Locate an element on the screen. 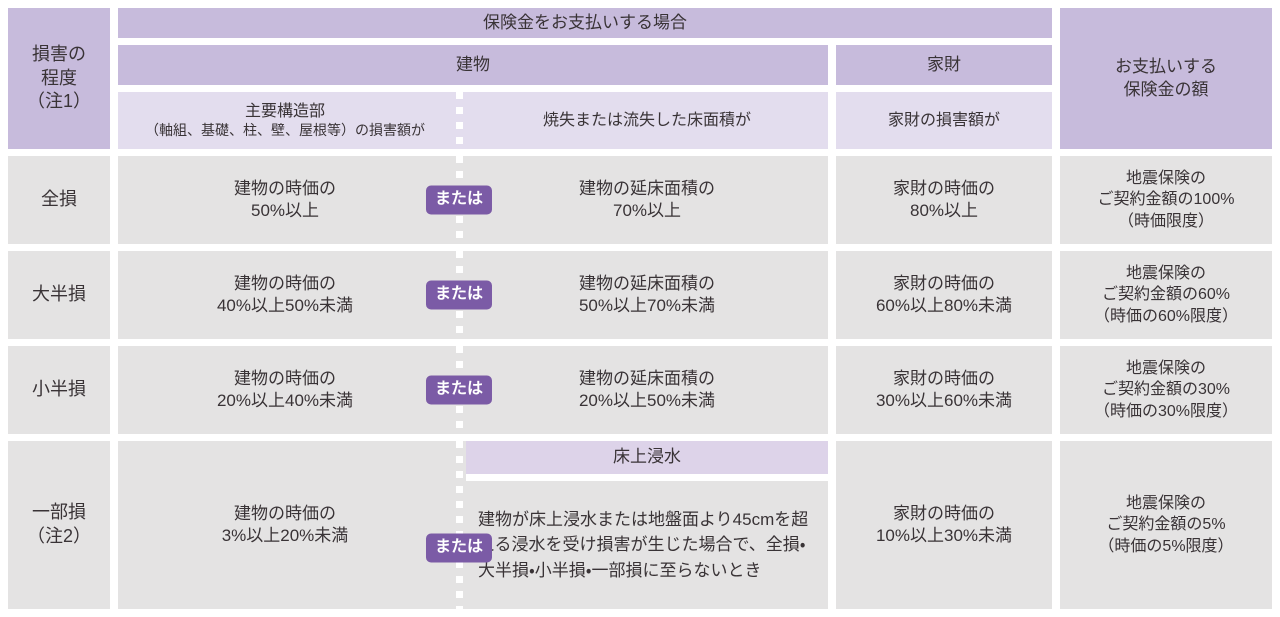 The height and width of the screenshot is (617, 1280). floor-area-value: 建物の延床面積の 70%以上 is located at coordinates (647, 199).